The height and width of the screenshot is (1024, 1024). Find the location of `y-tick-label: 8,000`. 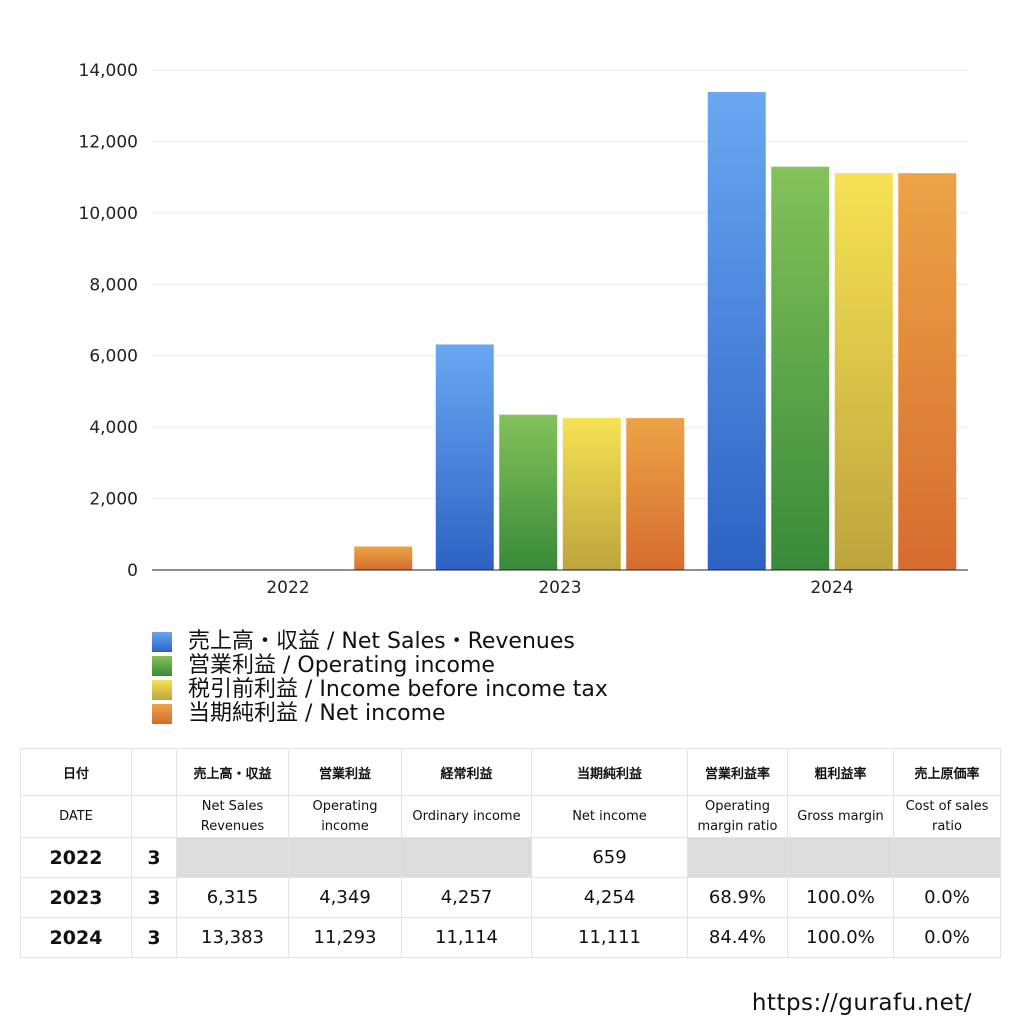

y-tick-label: 8,000 is located at coordinates (113, 285).